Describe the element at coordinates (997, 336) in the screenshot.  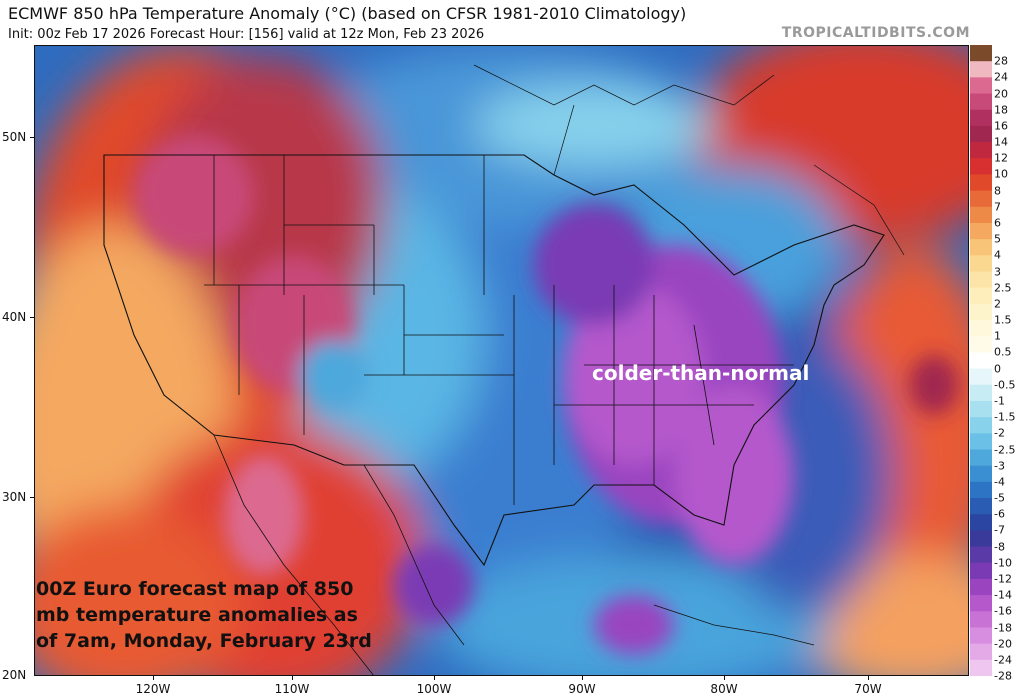
I see `colorbar-label: 1` at that location.